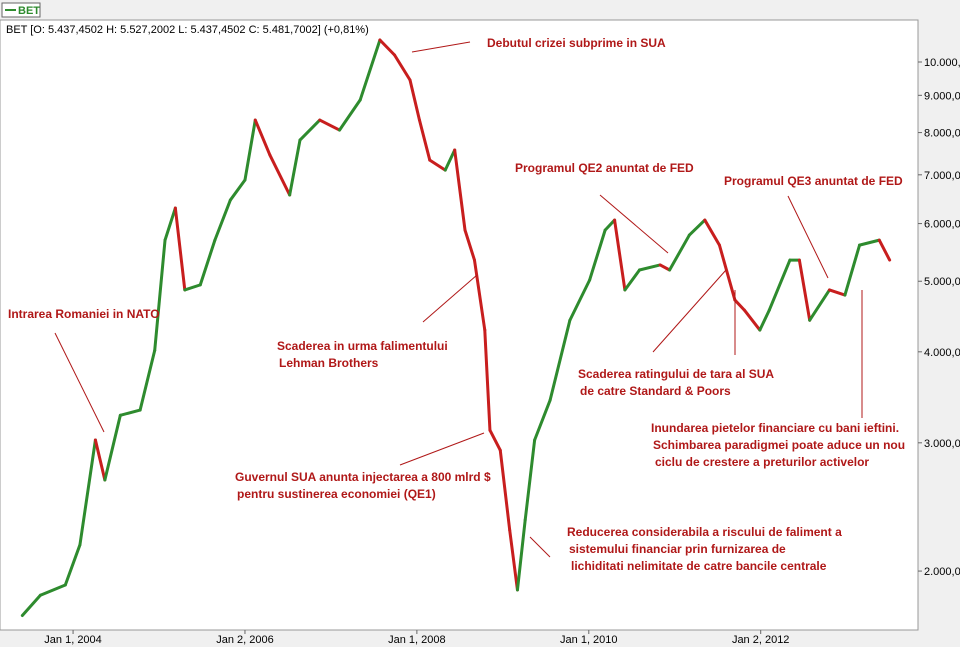 Image resolution: width=960 pixels, height=652 pixels. What do you see at coordinates (779, 445) in the screenshot?
I see `annotation: Schimbarea paradigmei poate aduce un nou` at bounding box center [779, 445].